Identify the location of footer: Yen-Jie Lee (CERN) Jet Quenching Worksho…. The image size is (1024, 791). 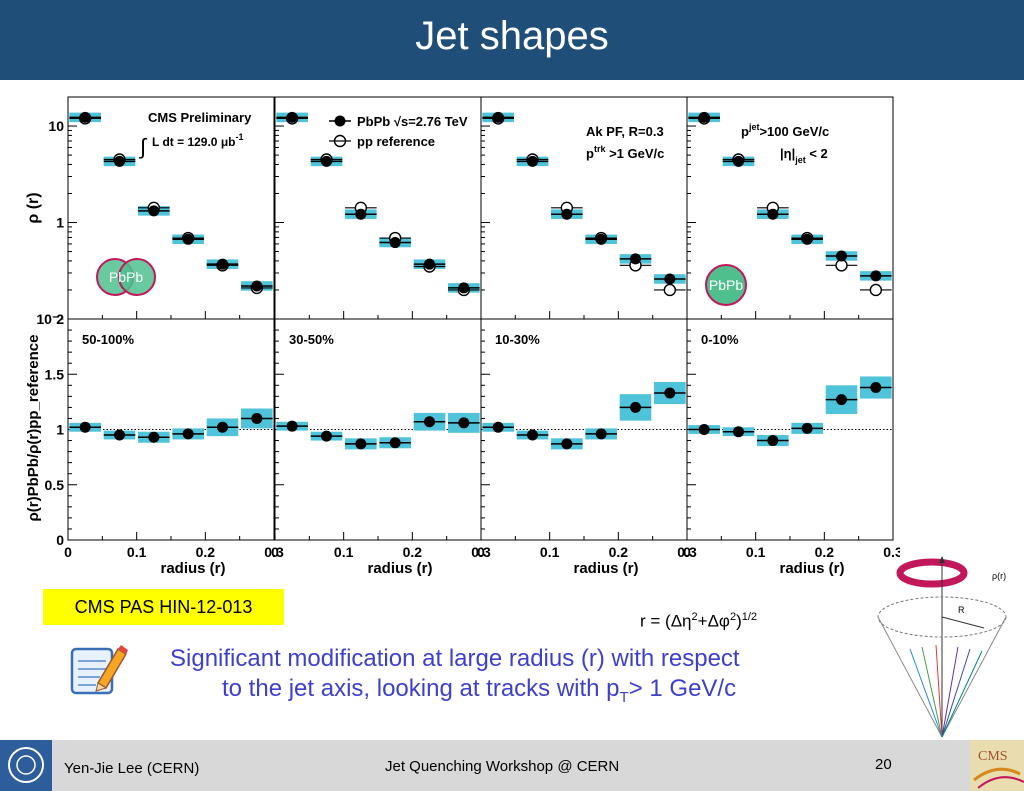
(512, 765).